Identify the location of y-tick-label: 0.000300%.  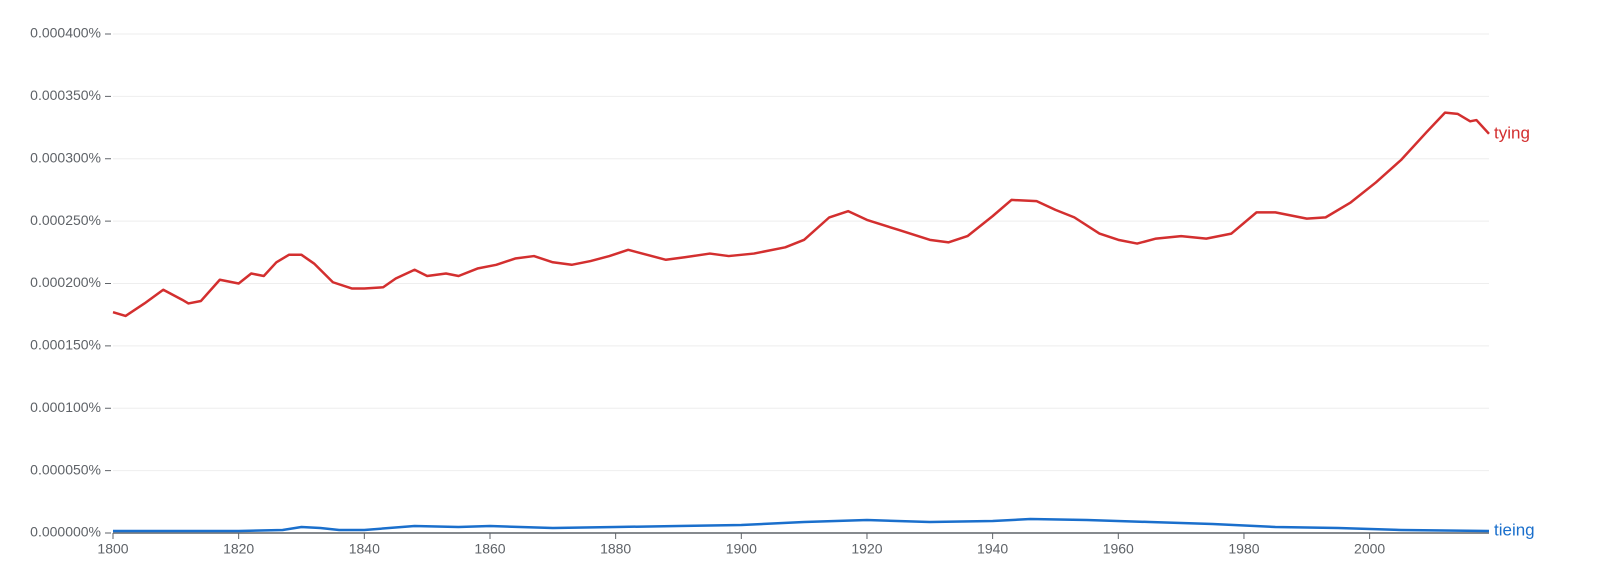
(65, 157).